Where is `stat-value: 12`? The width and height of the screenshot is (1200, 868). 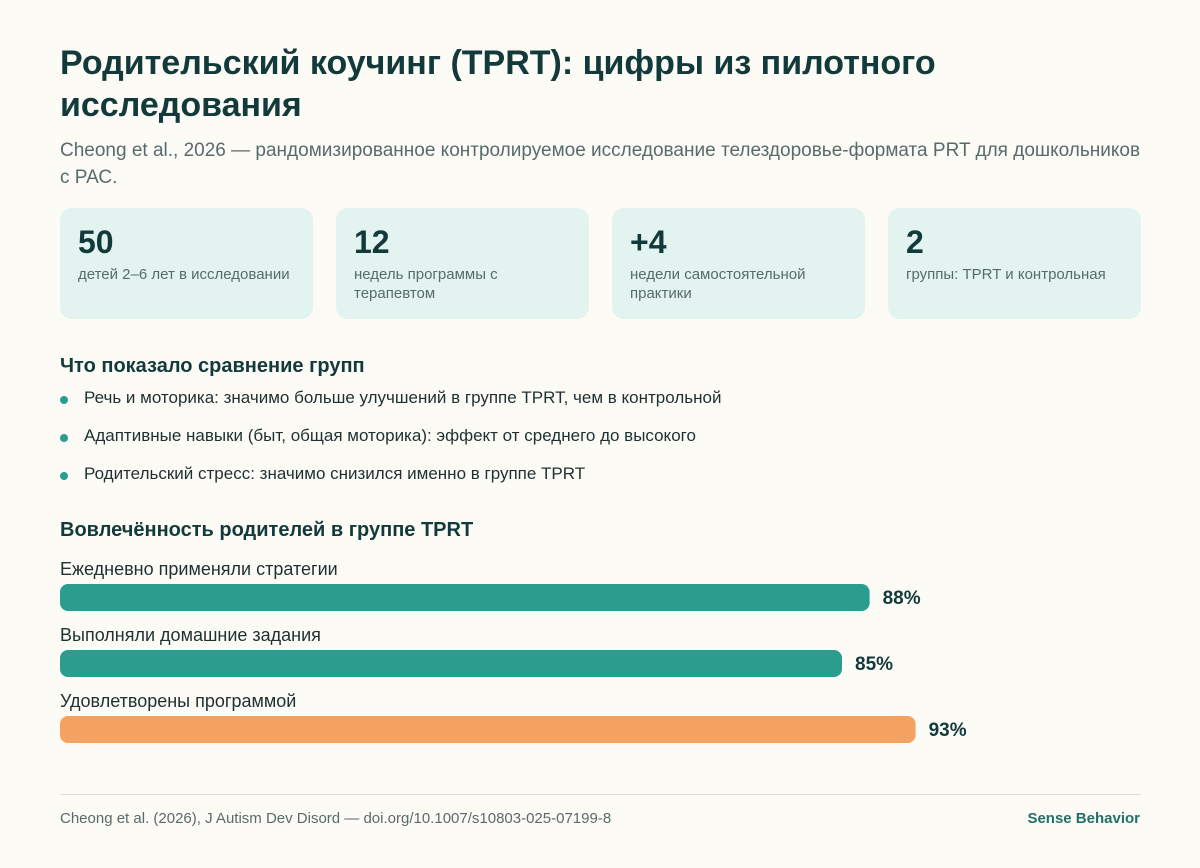
stat-value: 12 is located at coordinates (372, 242).